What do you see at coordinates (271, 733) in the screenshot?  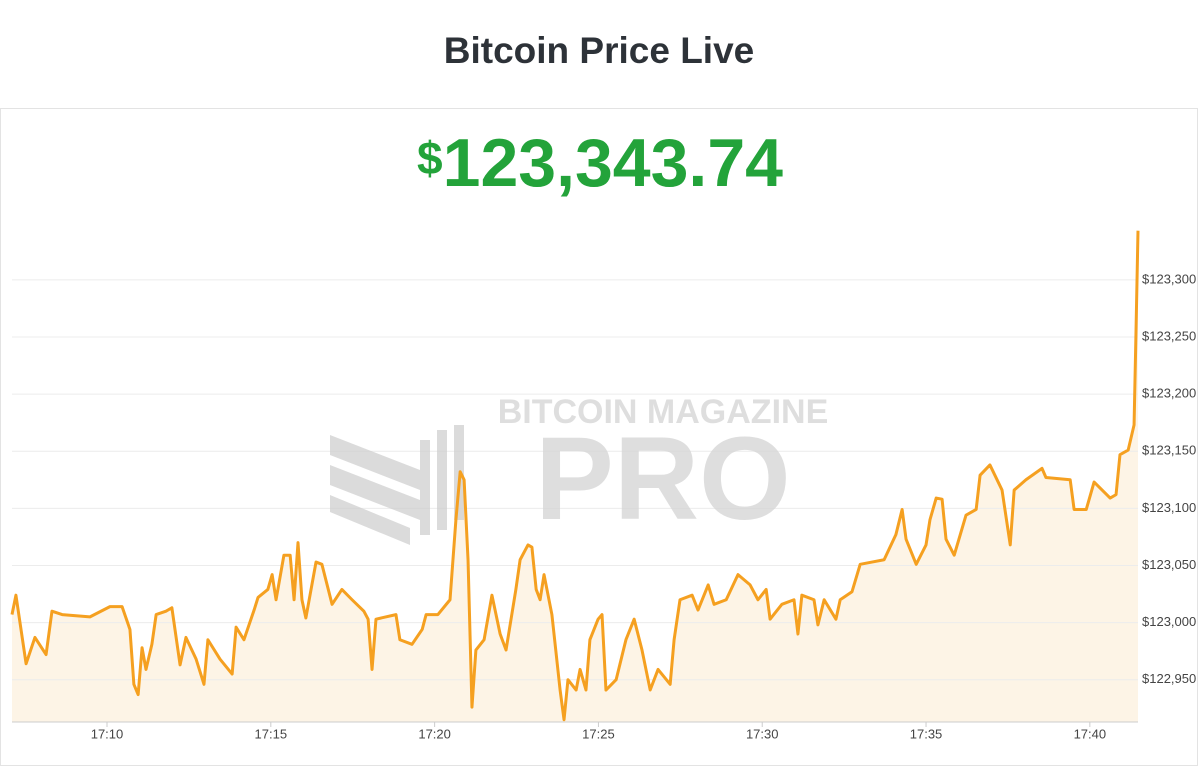 I see `x-tick-label: 17:15` at bounding box center [271, 733].